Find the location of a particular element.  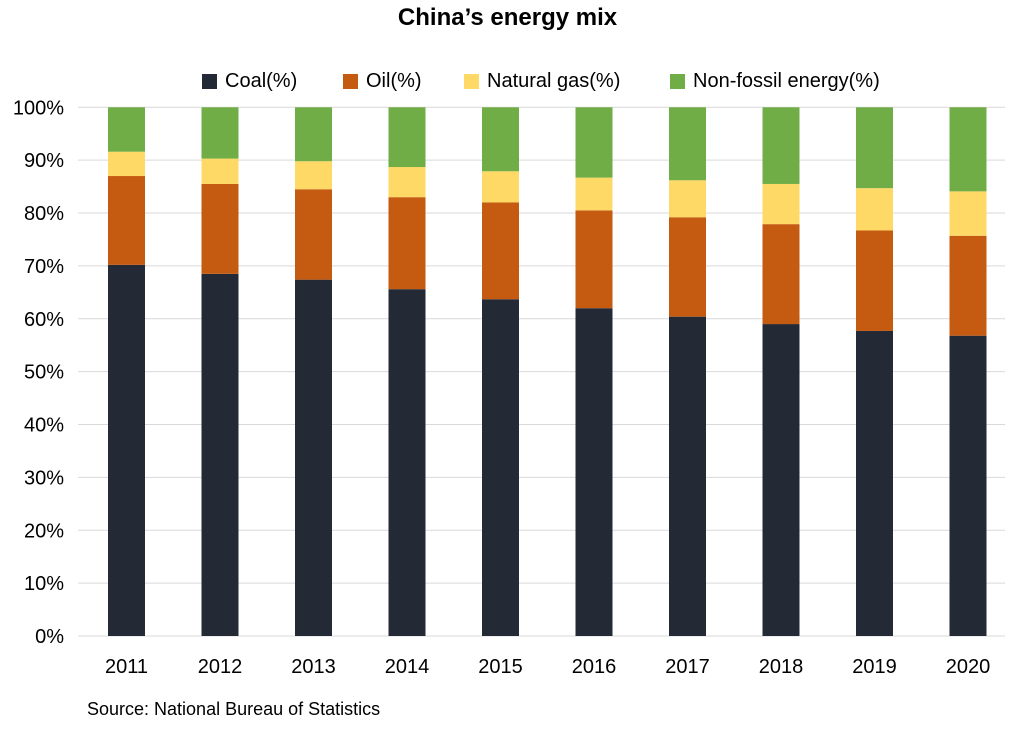

bar-segment-oil-2014 is located at coordinates (407, 243).